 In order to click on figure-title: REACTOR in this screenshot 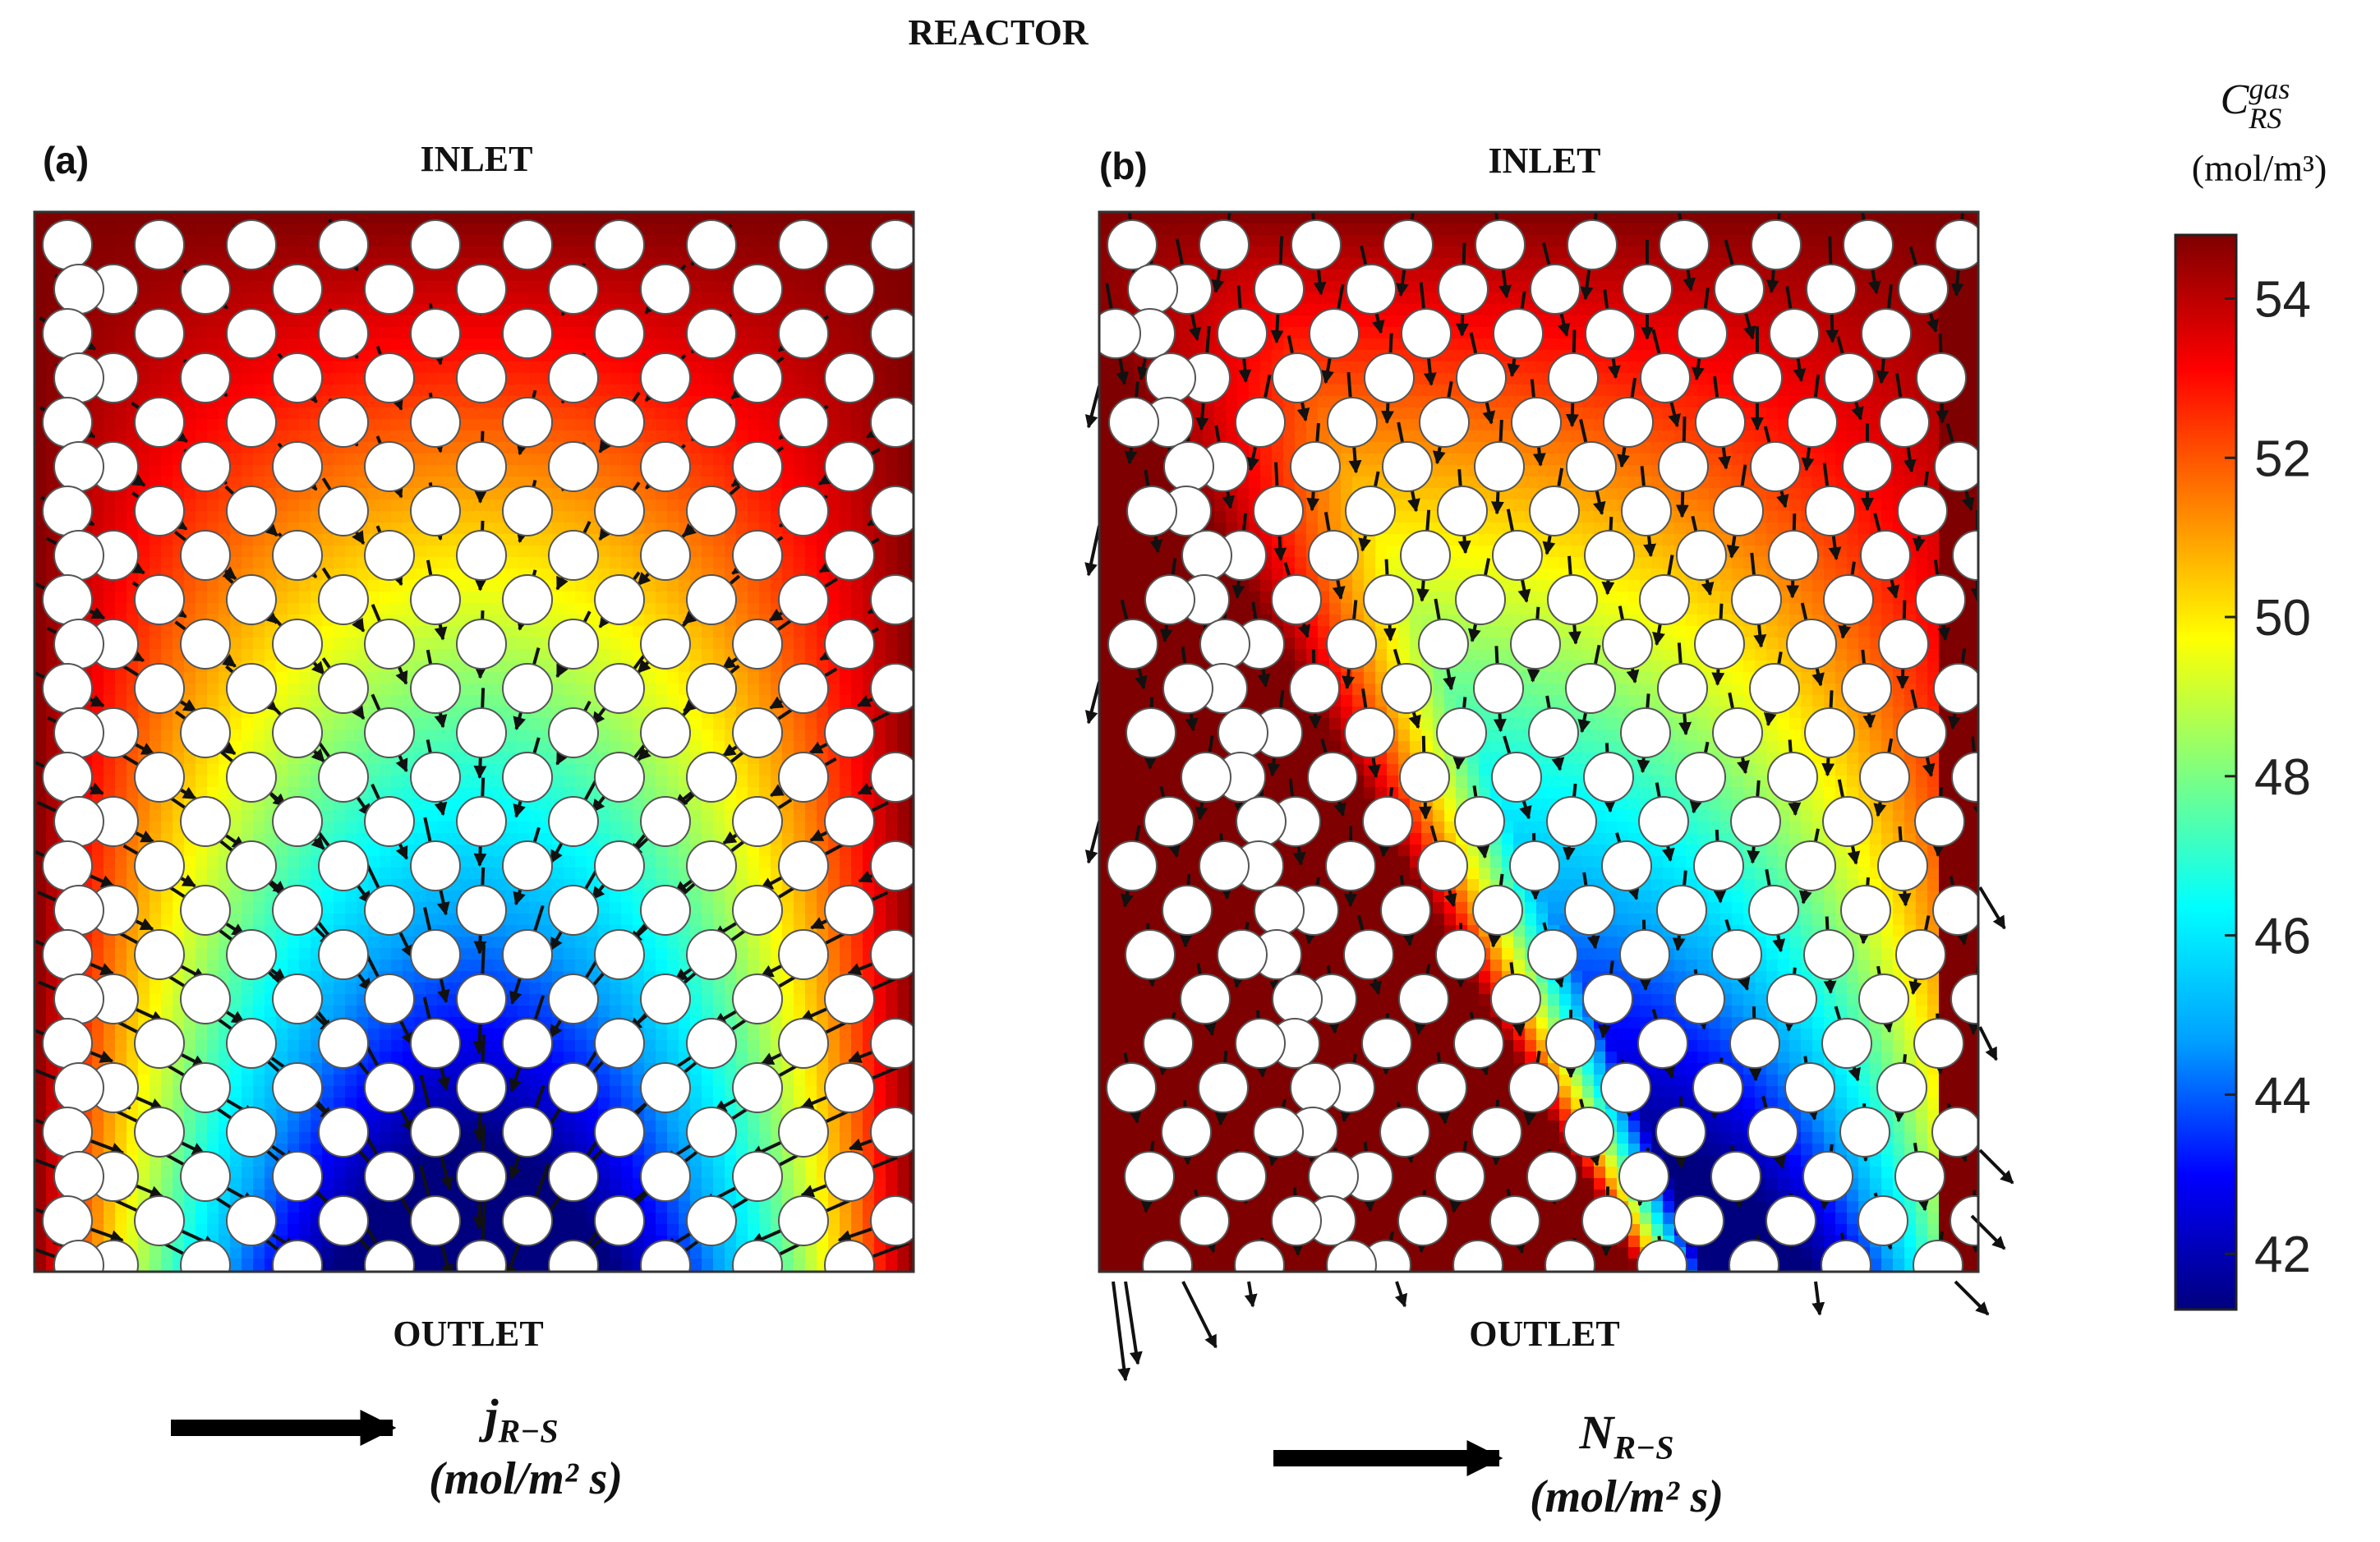, I will do `click(998, 32)`.